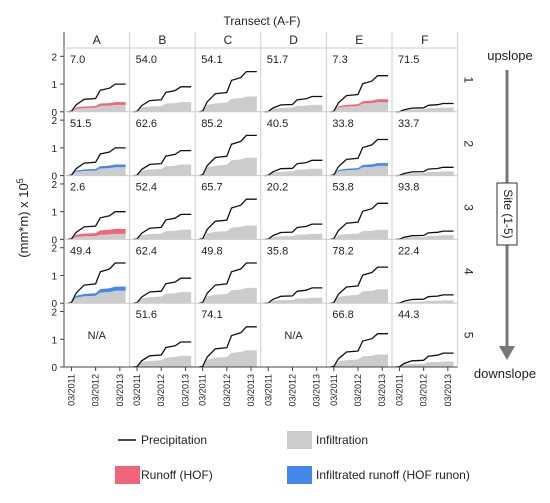  Describe the element at coordinates (162, 147) in the screenshot. I see `panel-b2: 62.6` at that location.